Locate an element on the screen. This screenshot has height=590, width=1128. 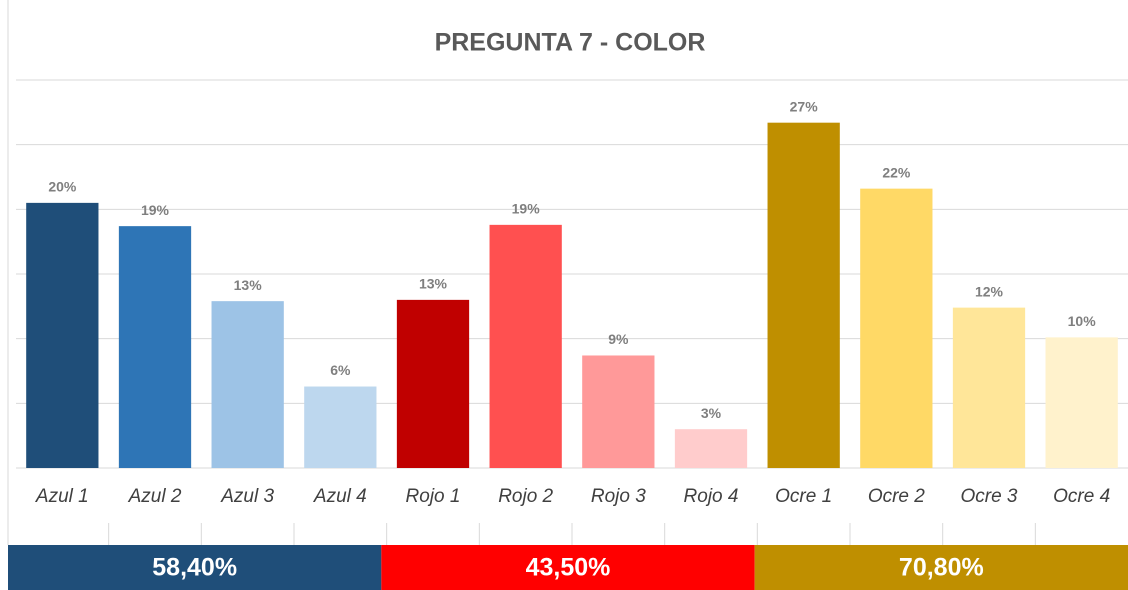
x-tick-label: Ocre 4 is located at coordinates (1081, 496).